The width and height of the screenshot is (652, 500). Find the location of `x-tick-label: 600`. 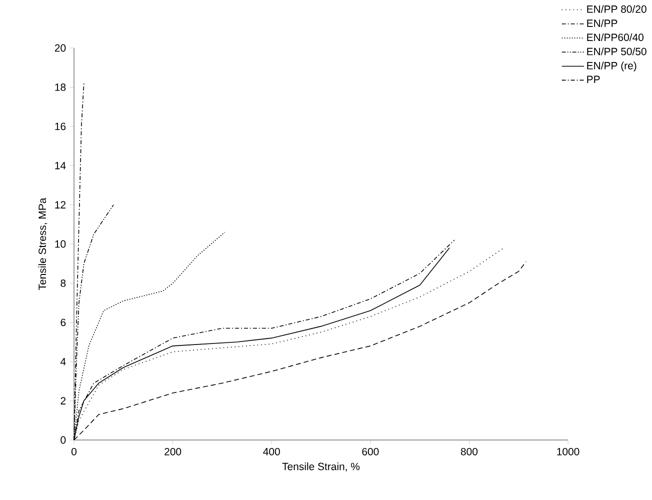

x-tick-label: 600 is located at coordinates (370, 452).